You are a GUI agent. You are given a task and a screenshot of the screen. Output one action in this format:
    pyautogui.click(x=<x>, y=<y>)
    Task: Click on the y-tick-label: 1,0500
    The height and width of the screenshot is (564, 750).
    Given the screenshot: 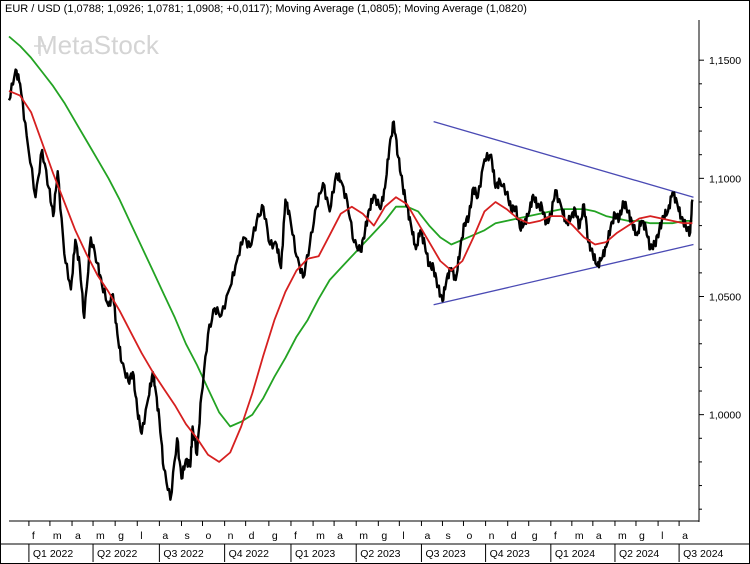 What is the action you would take?
    pyautogui.click(x=725, y=297)
    